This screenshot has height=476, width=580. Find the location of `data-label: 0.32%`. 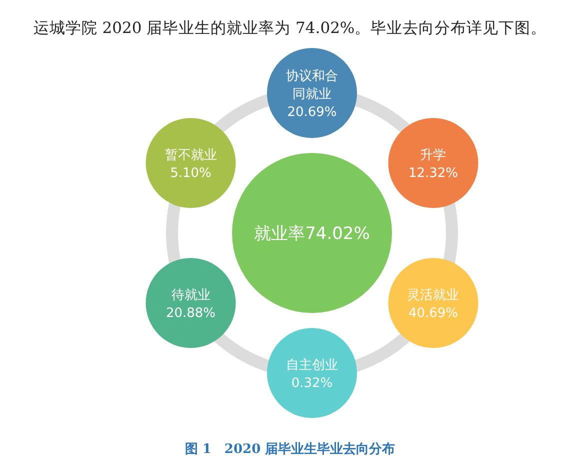

data-label: 0.32% is located at coordinates (312, 383).